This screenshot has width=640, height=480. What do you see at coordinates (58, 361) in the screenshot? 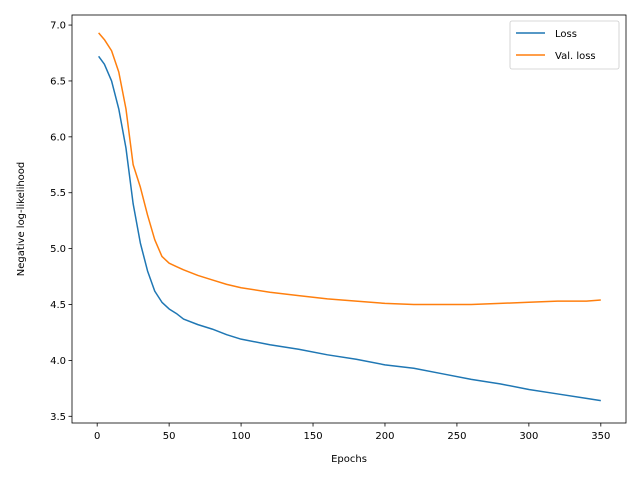
I see `y-tick-label: 4.0` at bounding box center [58, 361].